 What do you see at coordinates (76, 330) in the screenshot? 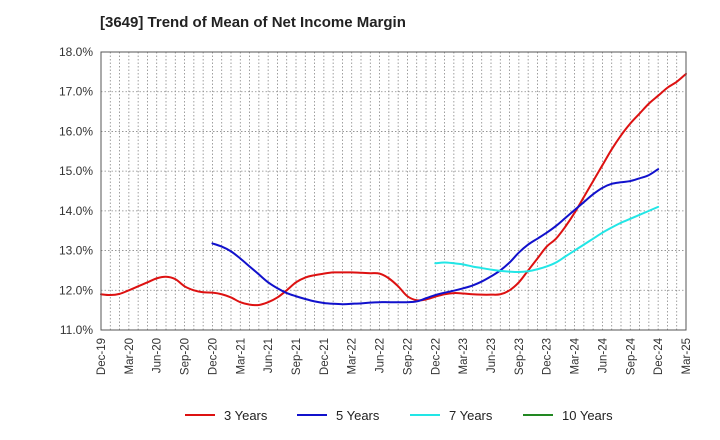
I see `y-tick-label: 11.0%` at bounding box center [76, 330].